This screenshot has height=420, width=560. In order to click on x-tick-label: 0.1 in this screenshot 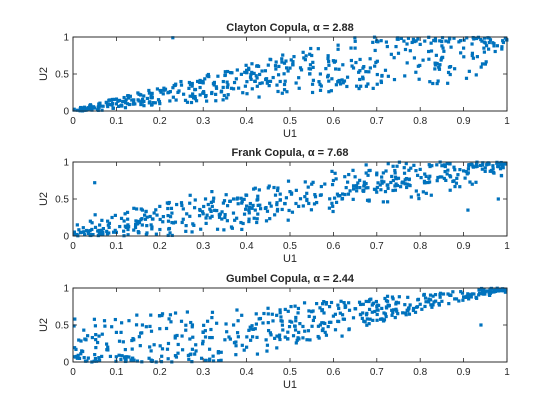, I will do `click(116, 372)`.